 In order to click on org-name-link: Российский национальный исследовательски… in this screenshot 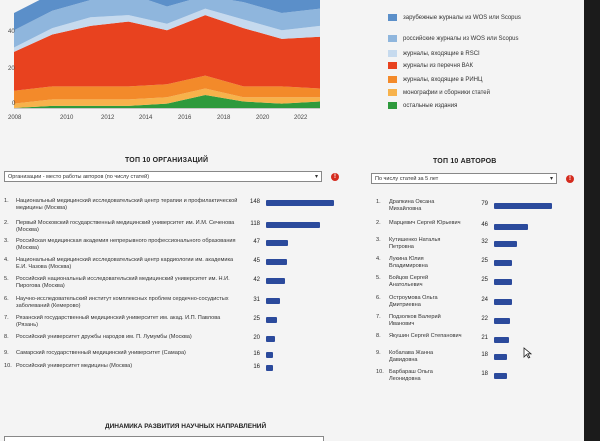, I will do `click(123, 282)`.